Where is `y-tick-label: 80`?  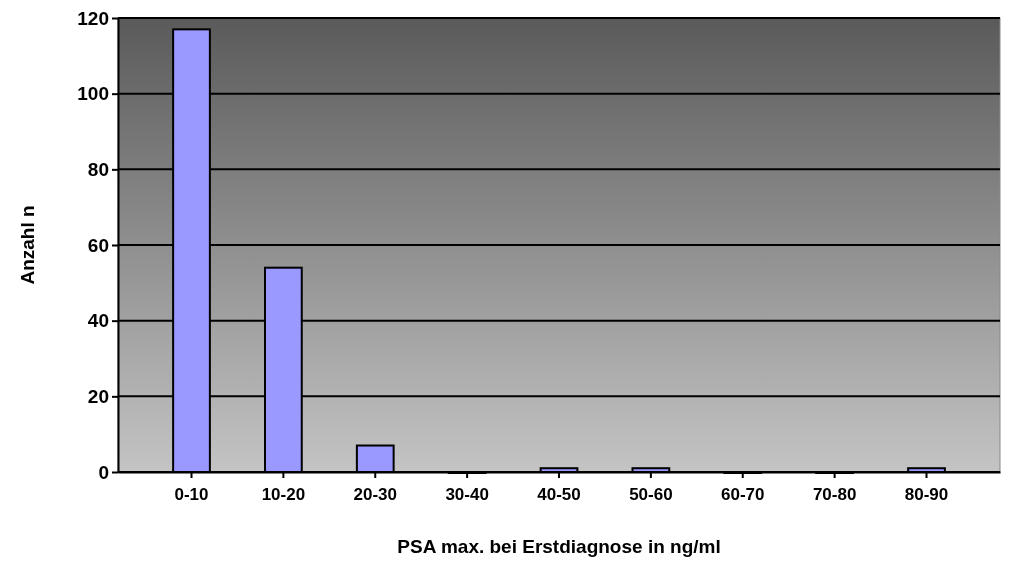 y-tick-label: 80 is located at coordinates (98, 169).